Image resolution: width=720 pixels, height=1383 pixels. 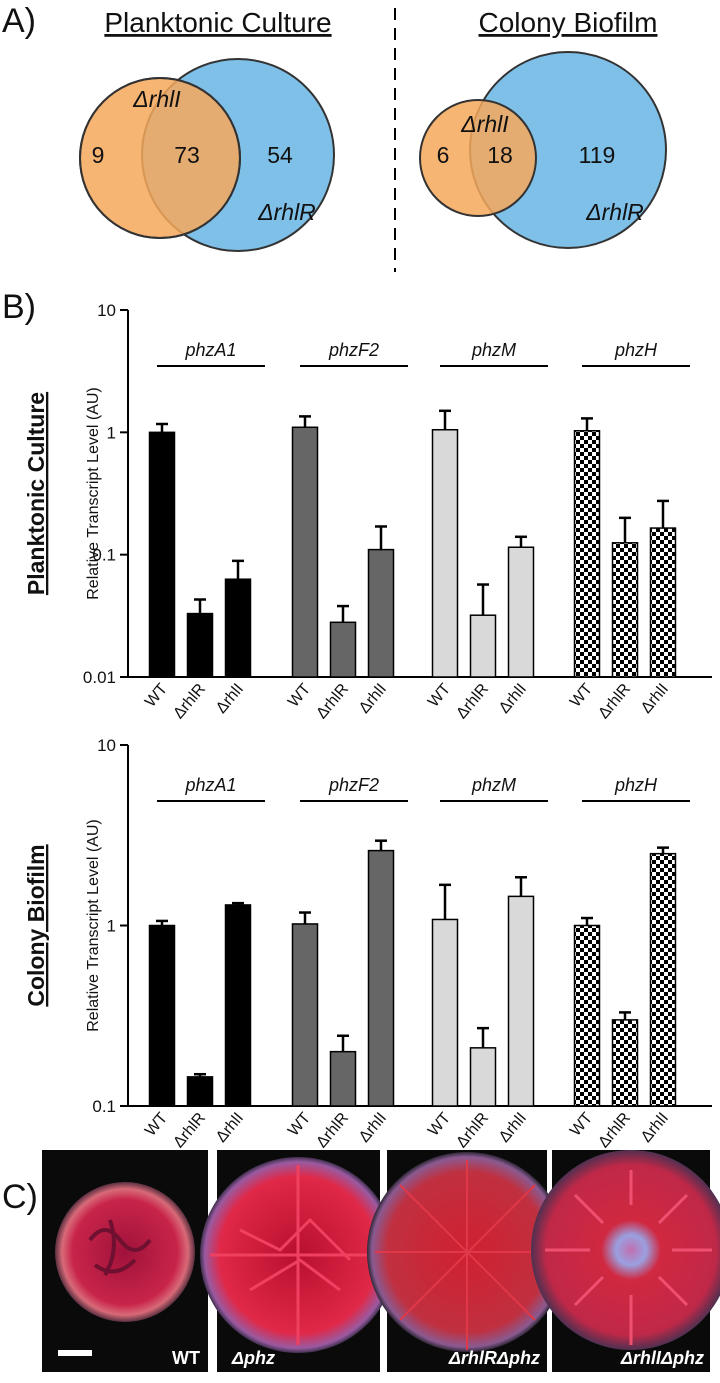 I want to click on photo-label: ΔrhlRΔphz, so click(x=494, y=1358).